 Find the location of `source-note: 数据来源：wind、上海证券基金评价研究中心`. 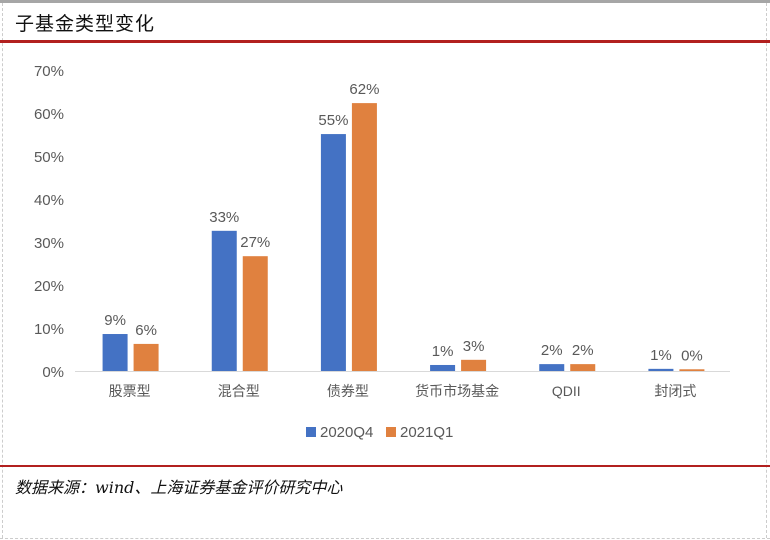

source-note: 数据来源：wind、上海证券基金评价研究中心 is located at coordinates (179, 487).